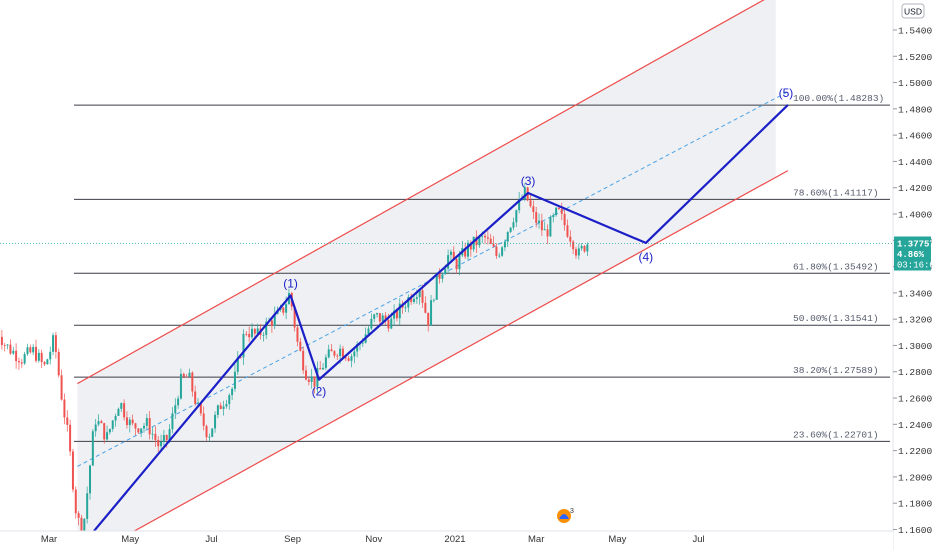  I want to click on price-tick-label: 1.44000, so click(915, 162).